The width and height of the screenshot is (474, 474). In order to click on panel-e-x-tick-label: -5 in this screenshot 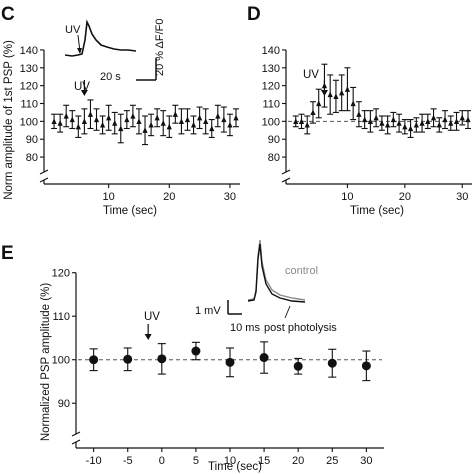, I will do `click(128, 461)`.